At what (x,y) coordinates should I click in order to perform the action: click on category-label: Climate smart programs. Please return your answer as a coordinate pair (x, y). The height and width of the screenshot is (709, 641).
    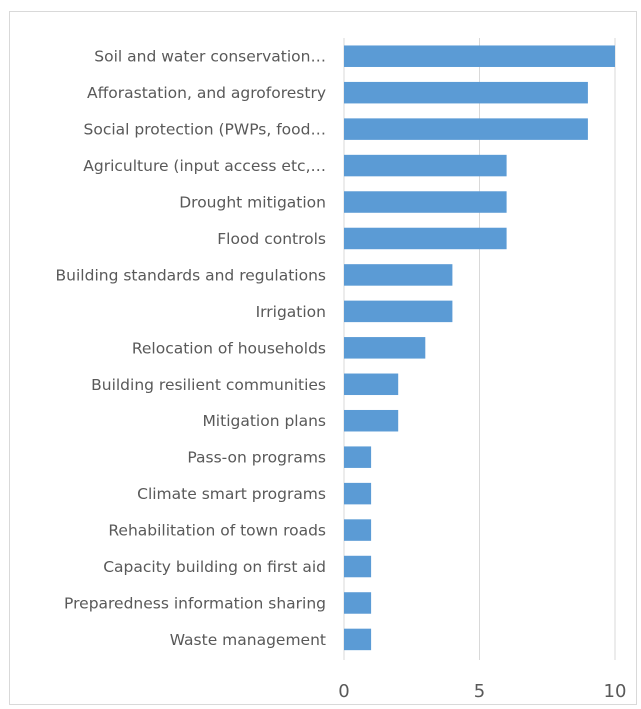
    Looking at the image, I should click on (231, 494).